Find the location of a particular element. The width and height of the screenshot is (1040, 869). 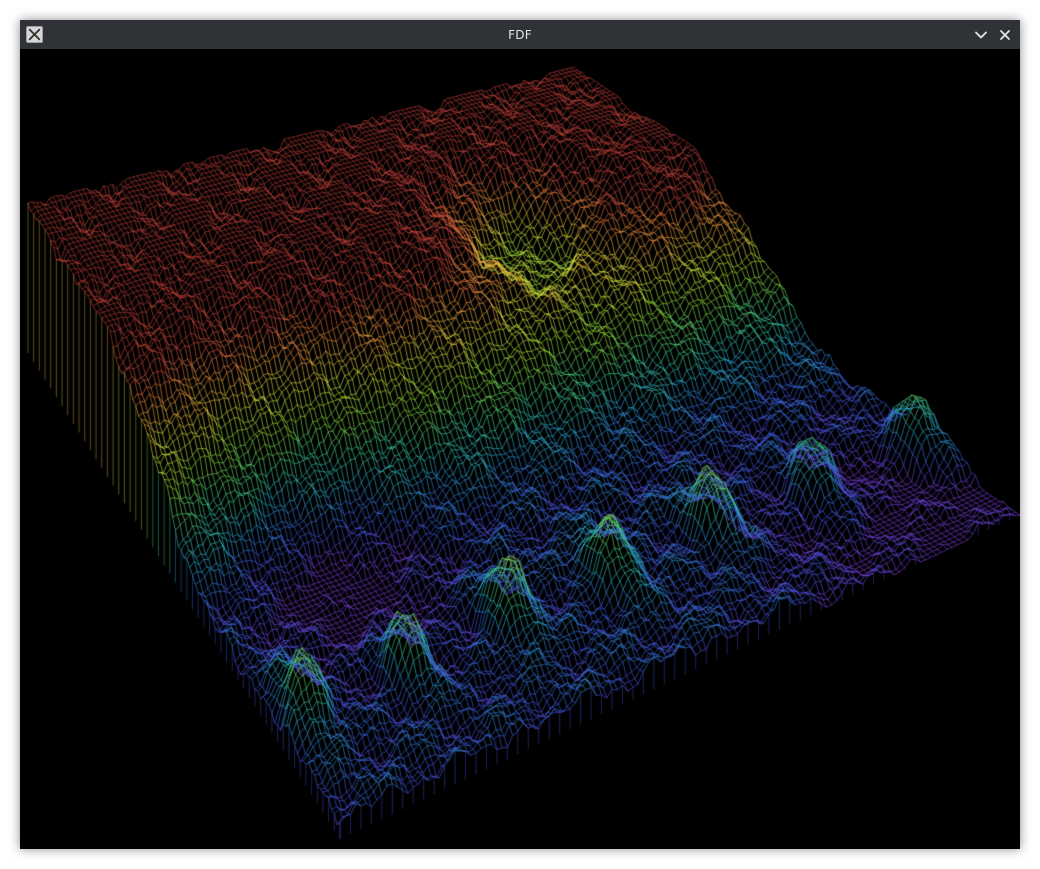

close-icon is located at coordinates (1005, 34).